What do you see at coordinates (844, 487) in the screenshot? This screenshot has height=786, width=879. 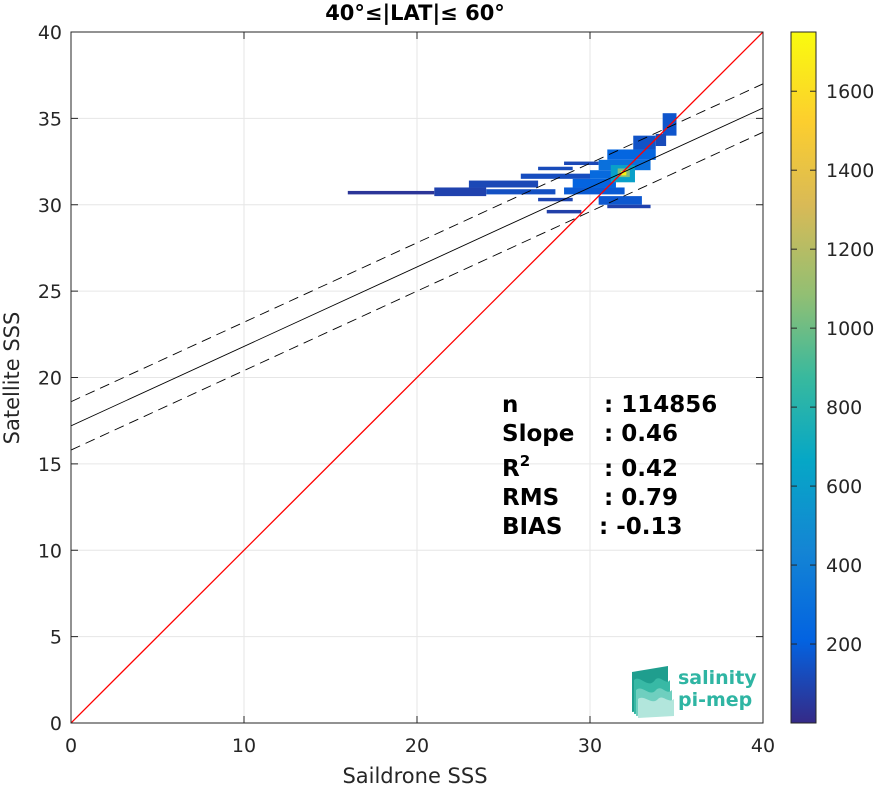 I see `colorbar-tick-label: 600` at bounding box center [844, 487].